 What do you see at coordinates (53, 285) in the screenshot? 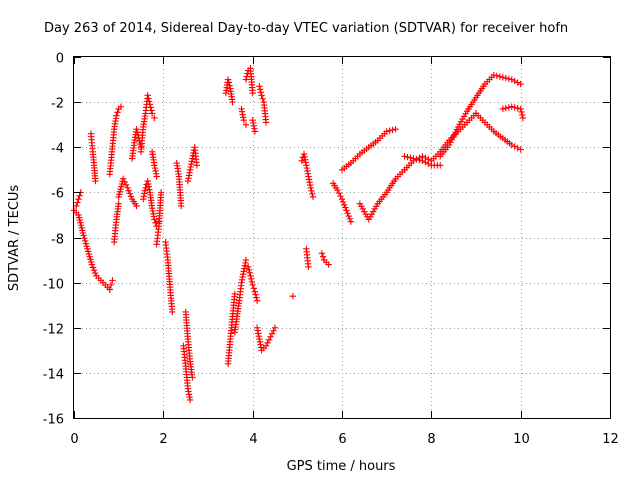
I see `y-tick-label: -10` at bounding box center [53, 285].